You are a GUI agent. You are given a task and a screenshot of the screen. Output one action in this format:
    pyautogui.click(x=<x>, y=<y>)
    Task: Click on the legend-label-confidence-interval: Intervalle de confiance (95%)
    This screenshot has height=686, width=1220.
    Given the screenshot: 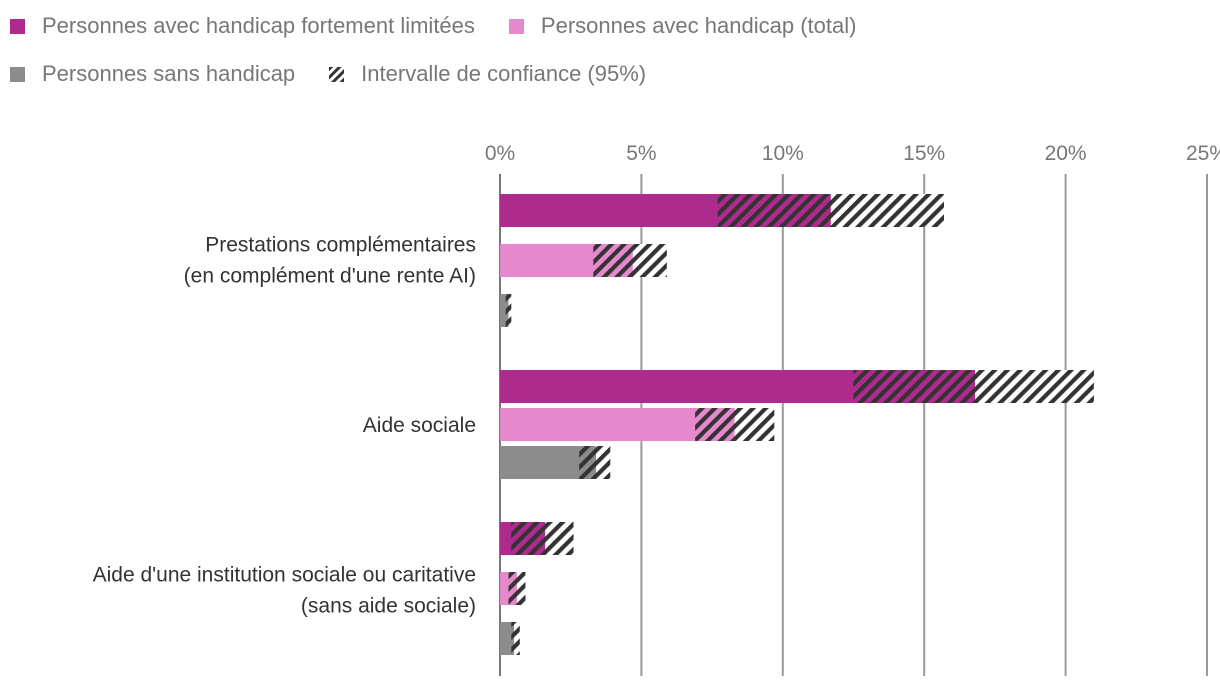 What is the action you would take?
    pyautogui.click(x=504, y=73)
    